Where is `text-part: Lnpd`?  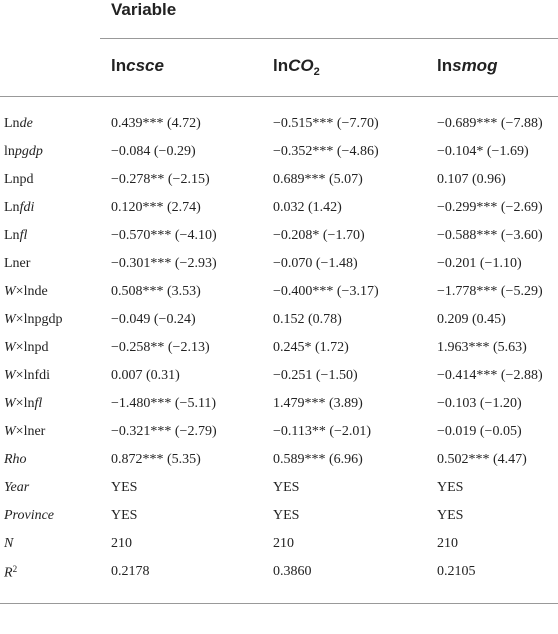 text-part: Lnpd is located at coordinates (19, 179).